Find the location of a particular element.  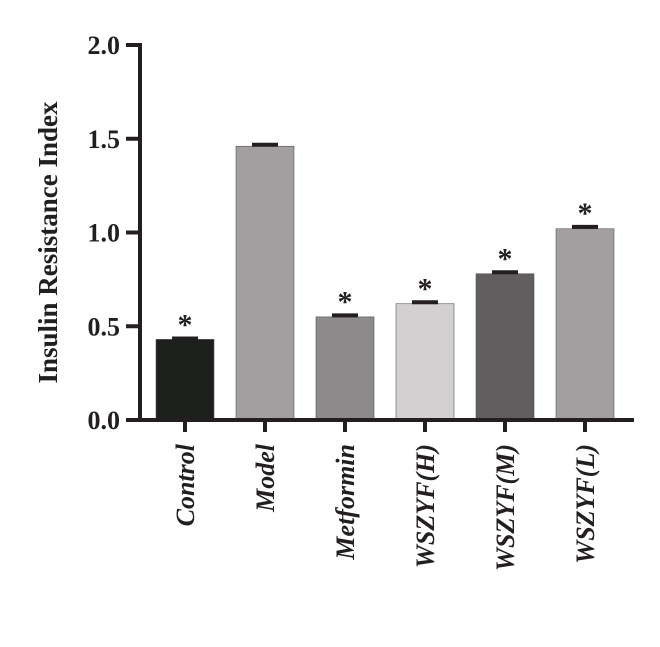

x-tick-label: Metformin is located at coordinates (345, 502).